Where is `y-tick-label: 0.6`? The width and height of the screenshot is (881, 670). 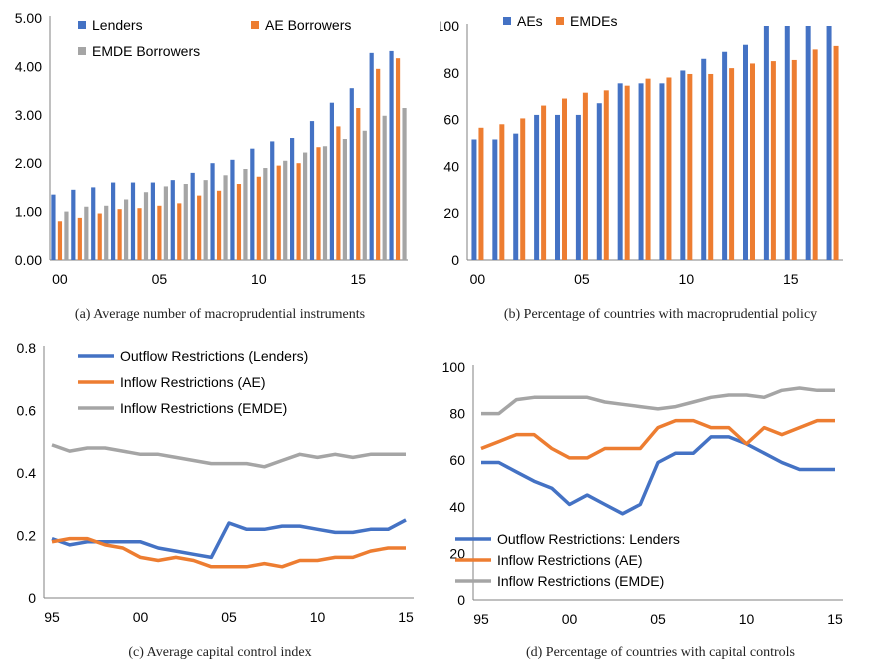 y-tick-label: 0.6 is located at coordinates (27, 411).